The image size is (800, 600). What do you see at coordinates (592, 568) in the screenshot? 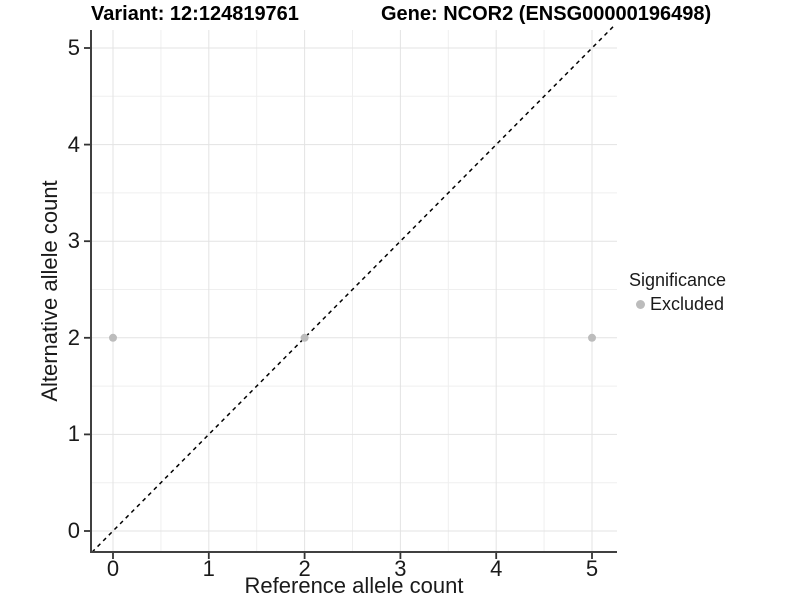
I see `x-tick-label: 5` at bounding box center [592, 568].